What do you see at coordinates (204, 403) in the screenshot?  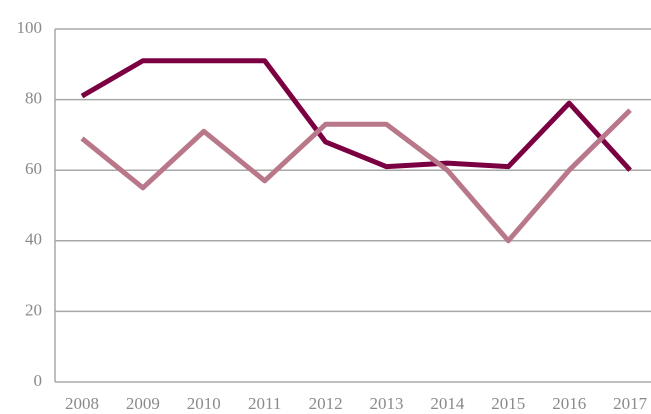 I see `x-tick-label: 2010` at bounding box center [204, 403].